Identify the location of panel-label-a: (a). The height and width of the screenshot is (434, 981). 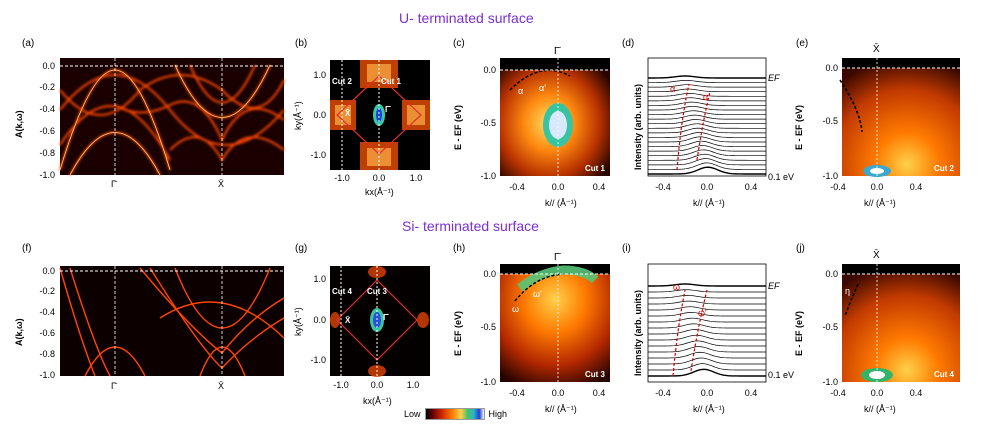
(28, 43).